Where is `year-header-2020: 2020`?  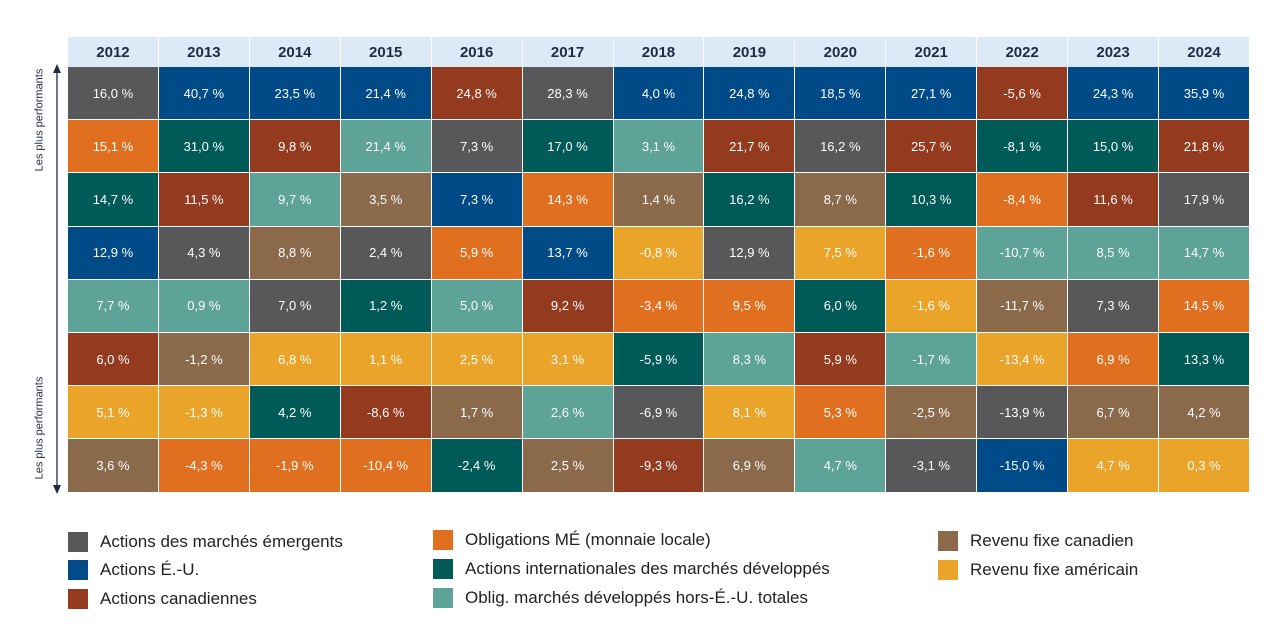
year-header-2020: 2020 is located at coordinates (840, 52).